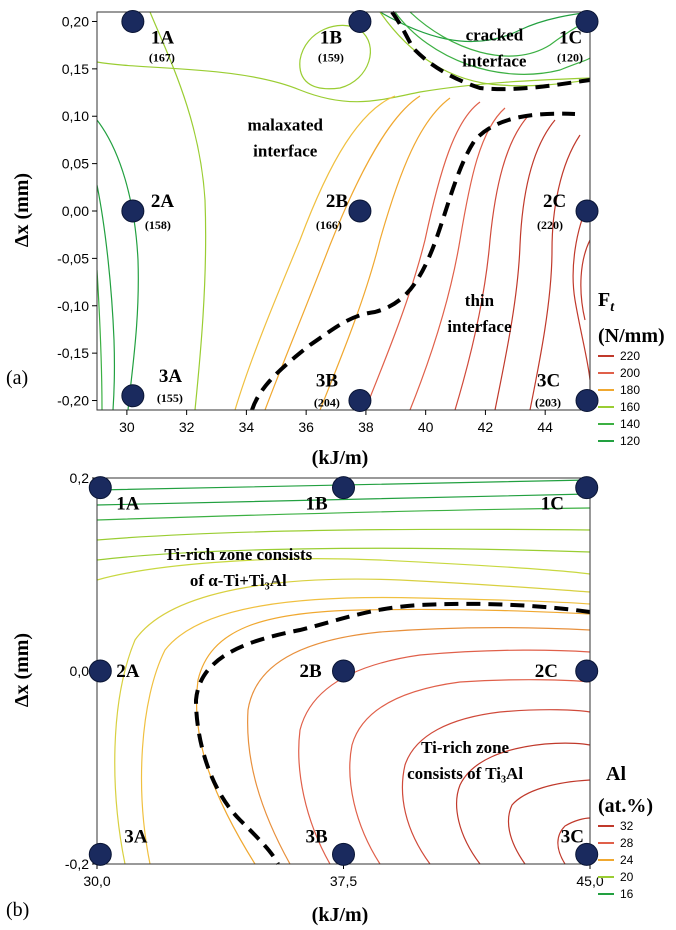  I want to click on legend-b: Al (at.%) 32 28 24 20 16, so click(625, 832).